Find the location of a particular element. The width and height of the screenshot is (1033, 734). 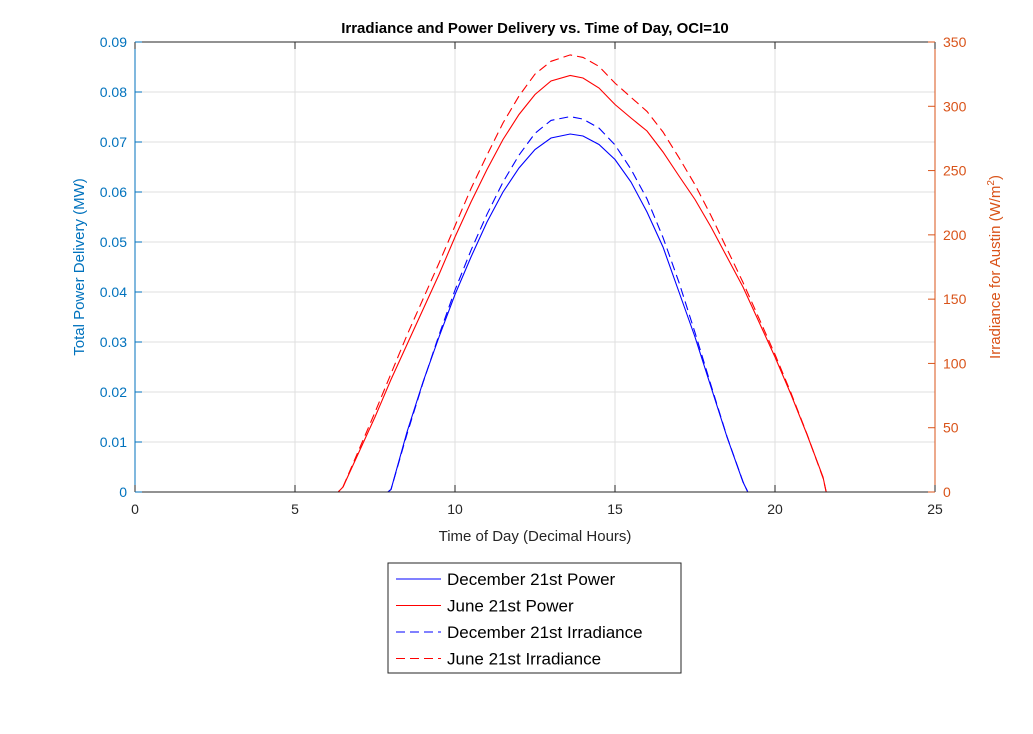

left-y-tick-label: 0.04 is located at coordinates (113, 292).